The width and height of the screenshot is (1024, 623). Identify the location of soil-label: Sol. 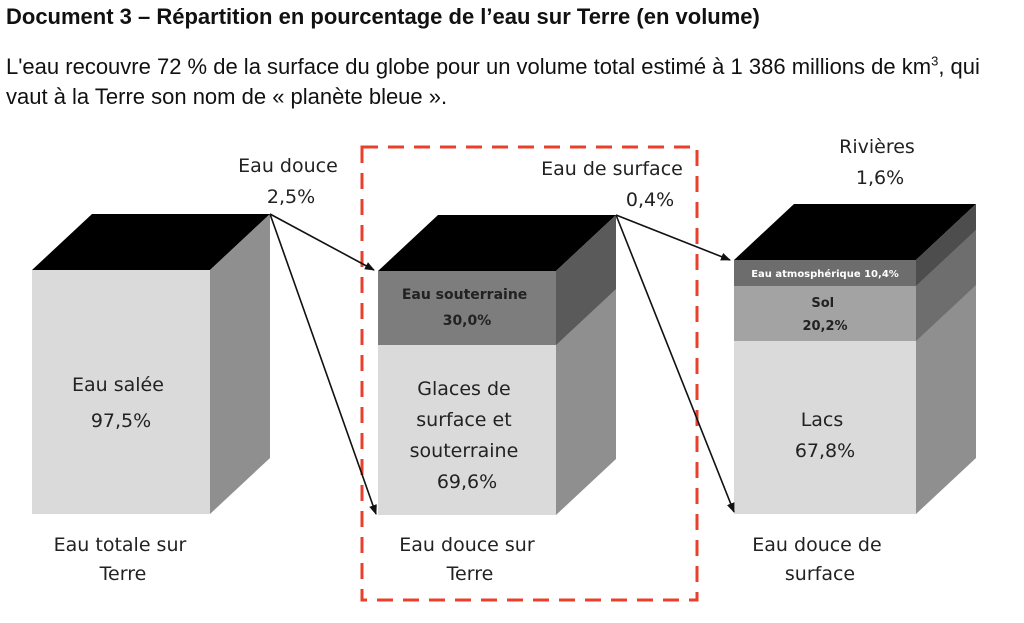
(822, 303).